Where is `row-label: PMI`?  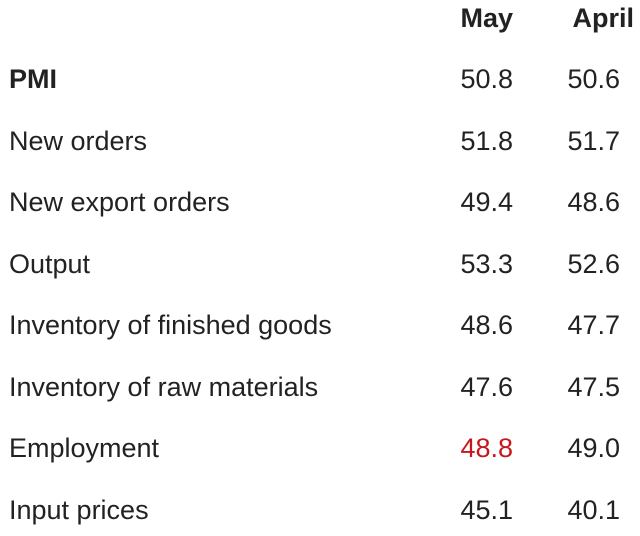
row-label: PMI is located at coordinates (33, 79).